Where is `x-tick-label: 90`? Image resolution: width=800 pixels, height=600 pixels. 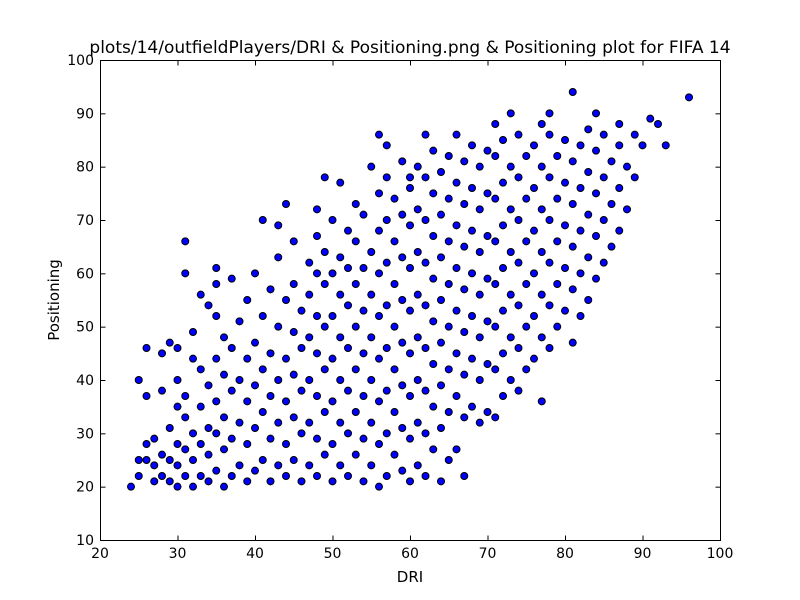
x-tick-label: 90 is located at coordinates (643, 554).